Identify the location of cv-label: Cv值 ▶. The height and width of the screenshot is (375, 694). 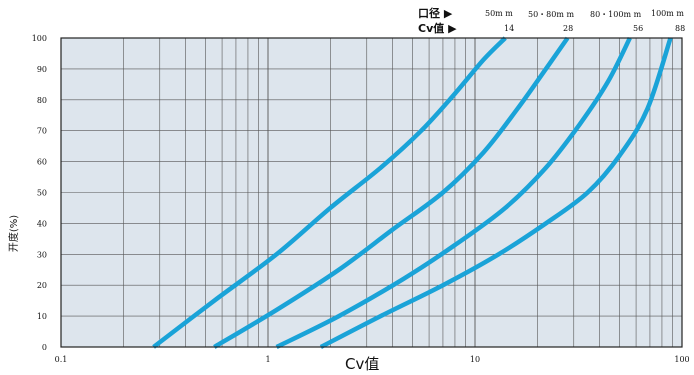
(437, 28).